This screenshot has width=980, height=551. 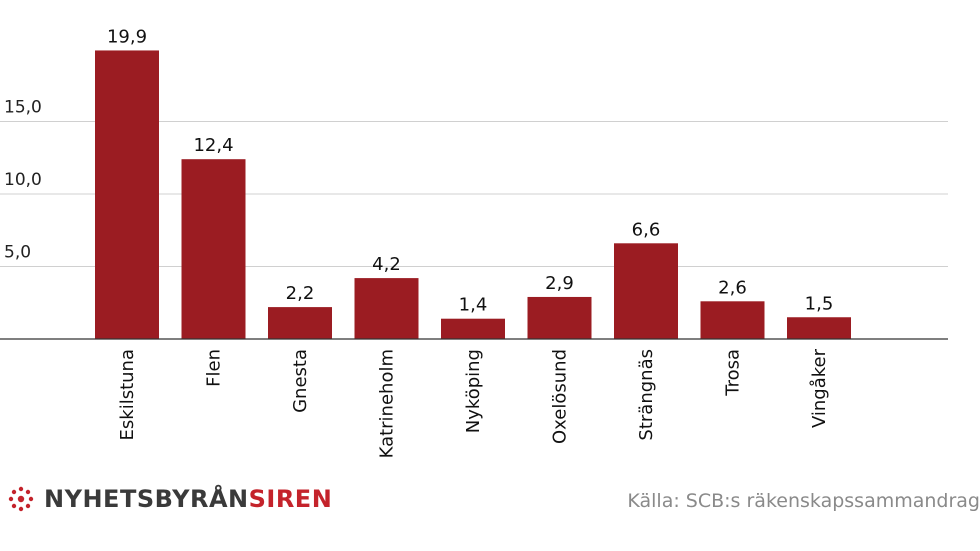 I want to click on x-category-label: Nyköping, so click(x=473, y=391).